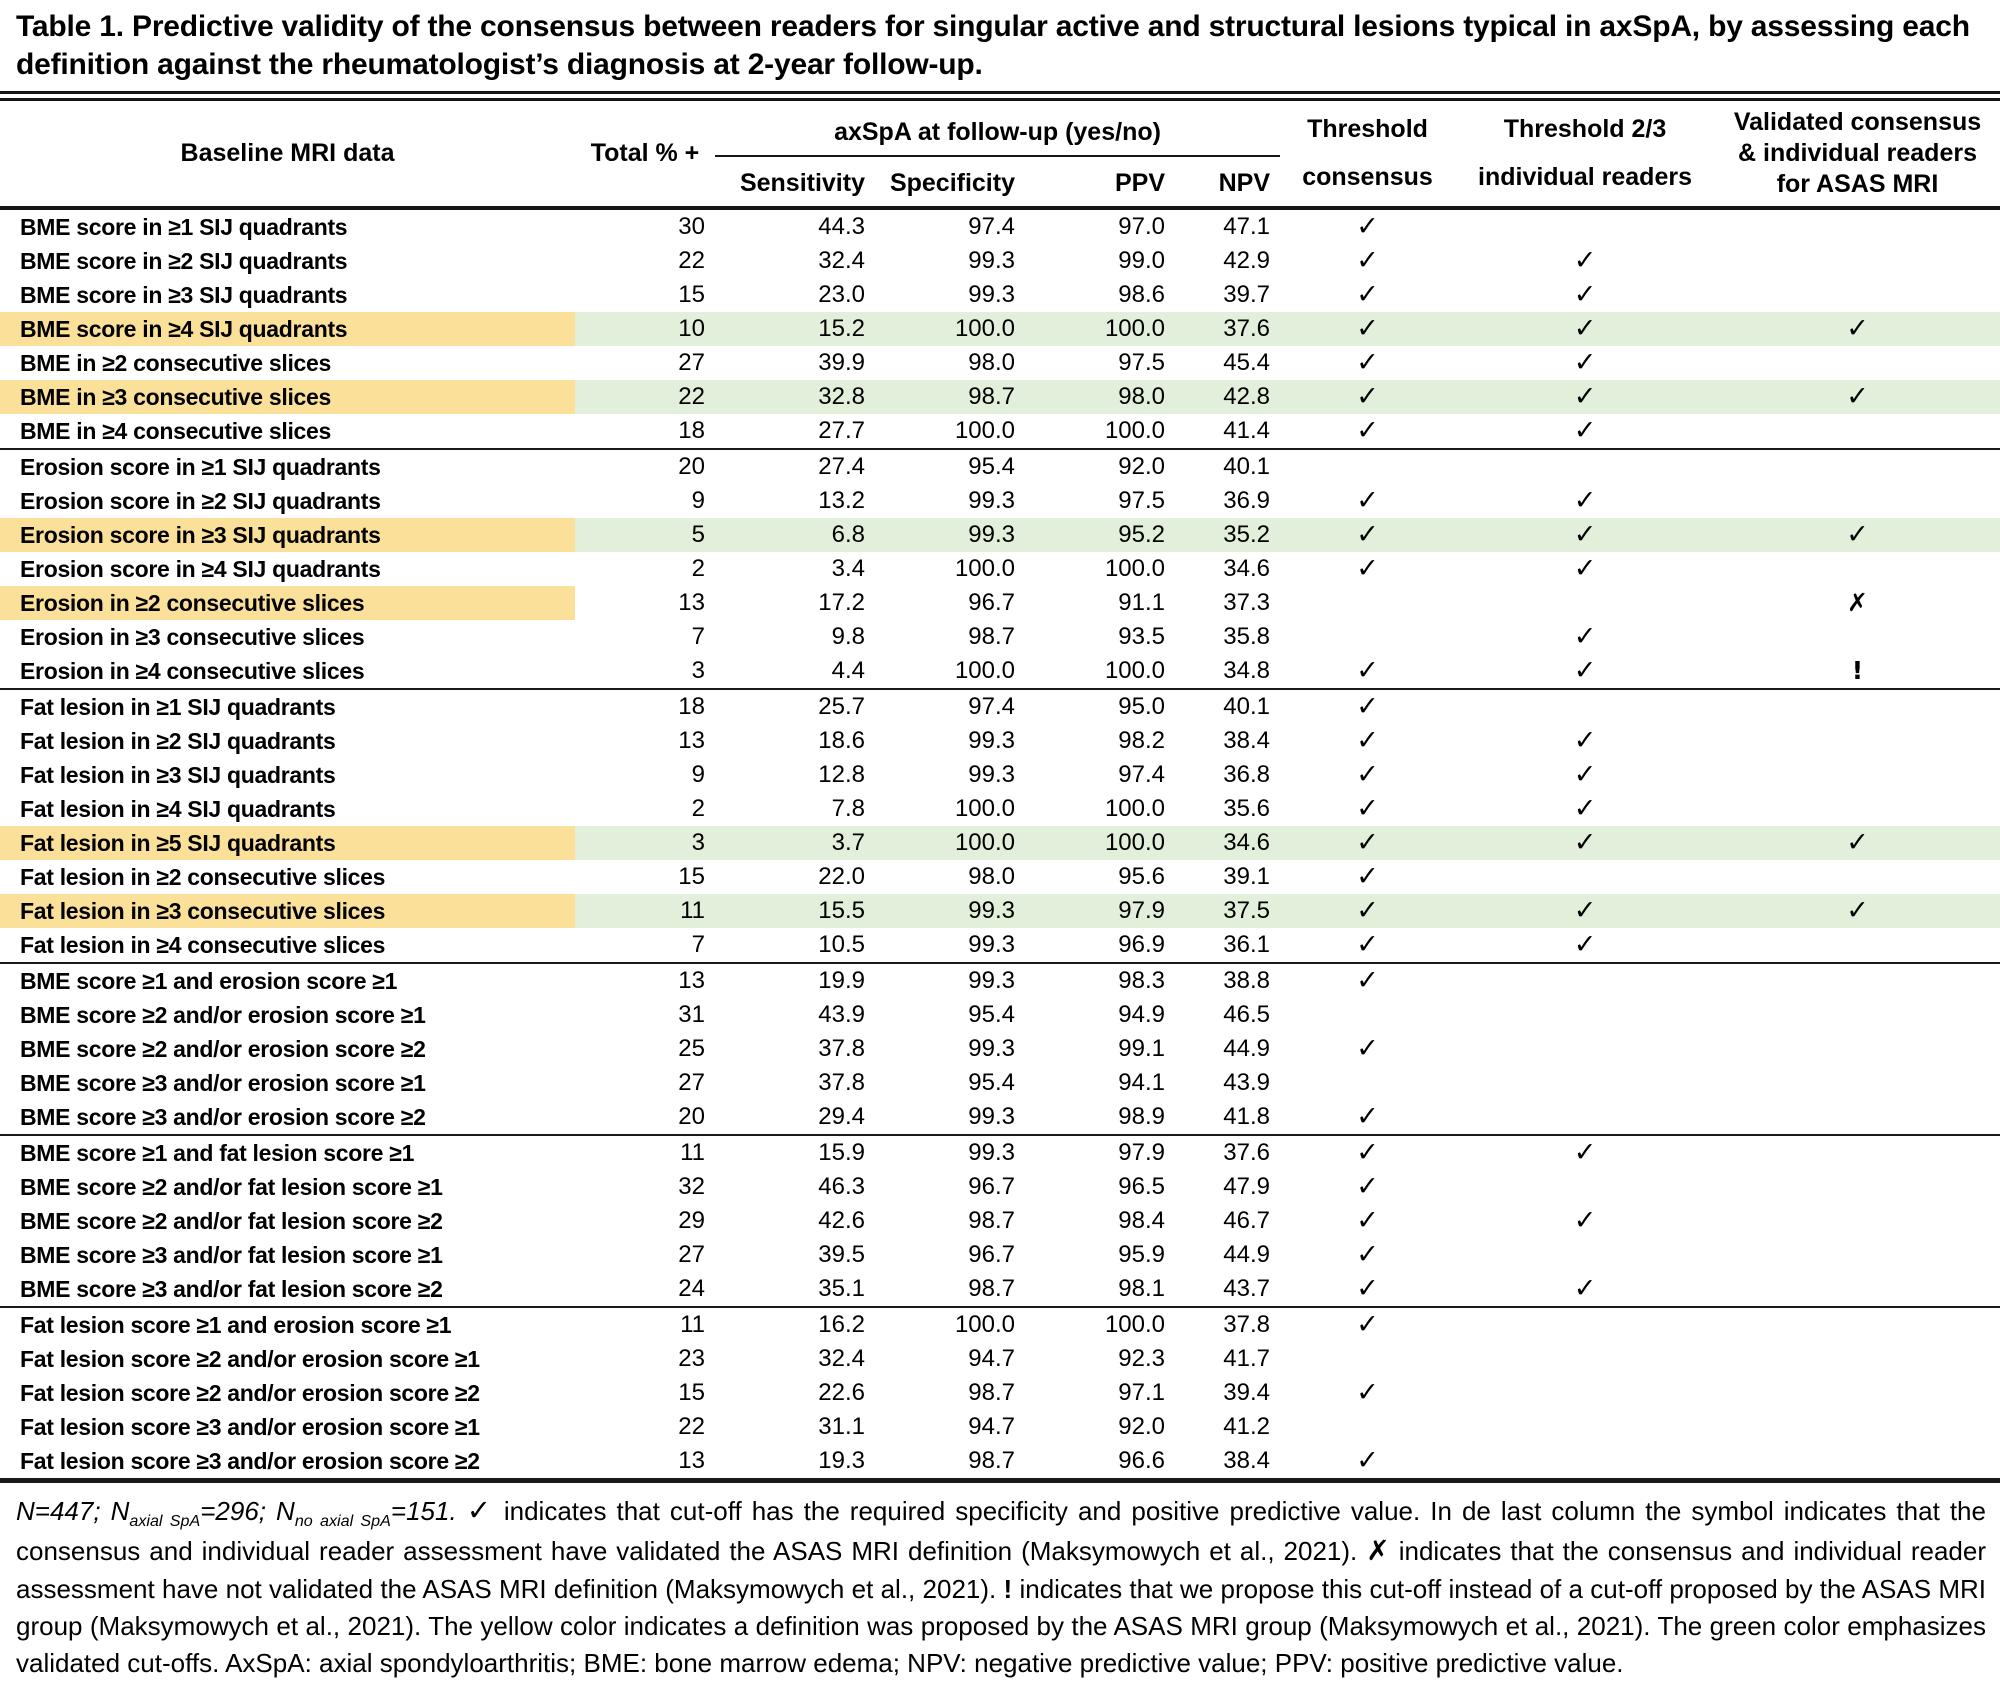  What do you see at coordinates (841, 363) in the screenshot?
I see `sensitivity-value: 39.9` at bounding box center [841, 363].